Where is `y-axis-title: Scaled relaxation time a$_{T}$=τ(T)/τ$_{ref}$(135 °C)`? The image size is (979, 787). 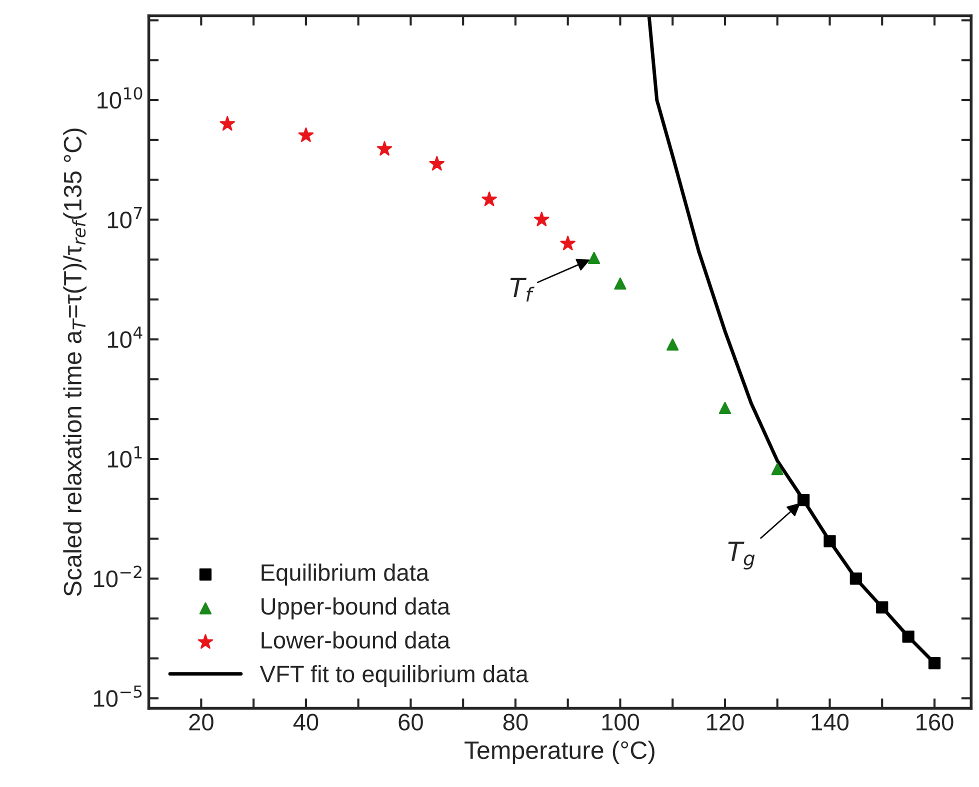 y-axis-title: Scaled relaxation time a$_{T}$=τ(T)/τ$_{ref}$(135 °C) is located at coordinates (74, 362).